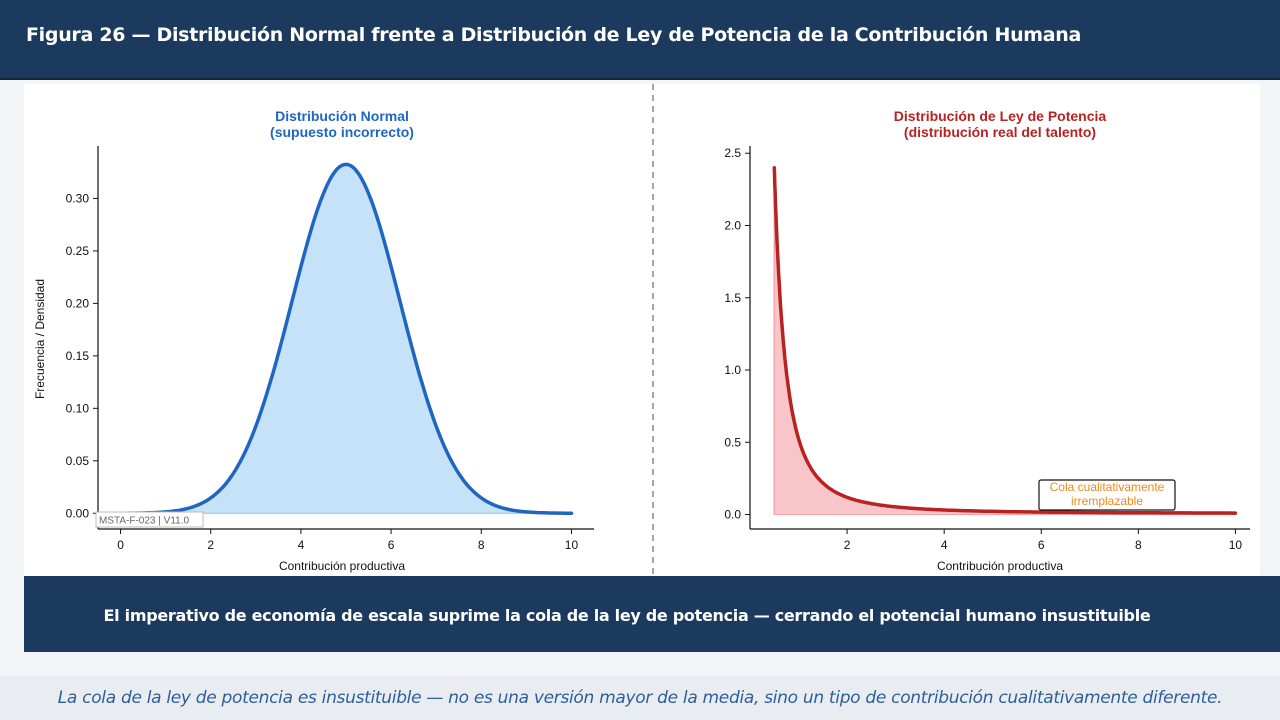 The height and width of the screenshot is (720, 1280). Describe the element at coordinates (342, 116) in the screenshot. I see `normal-chart-title-line-1: Distribución Normal` at that location.